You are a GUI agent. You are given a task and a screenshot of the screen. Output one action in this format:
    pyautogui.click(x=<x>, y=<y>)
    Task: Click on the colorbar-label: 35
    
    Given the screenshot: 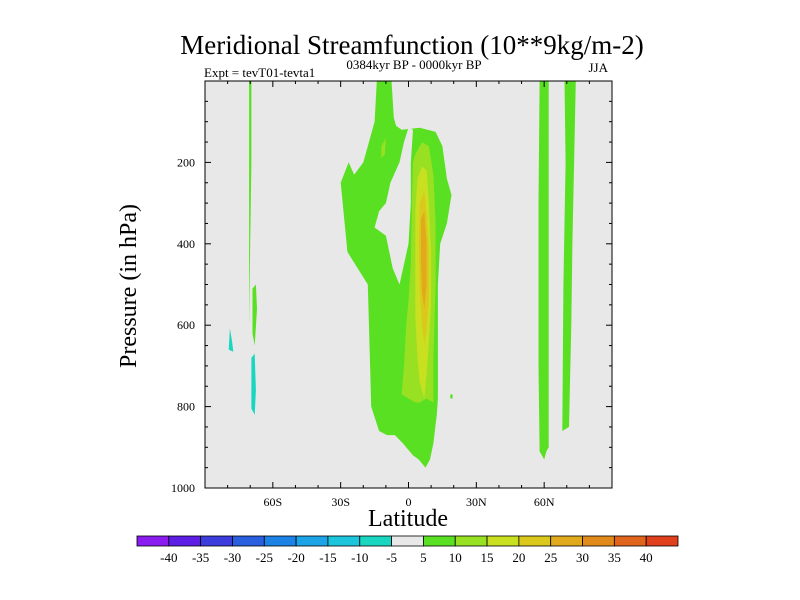 What is the action you would take?
    pyautogui.click(x=614, y=557)
    